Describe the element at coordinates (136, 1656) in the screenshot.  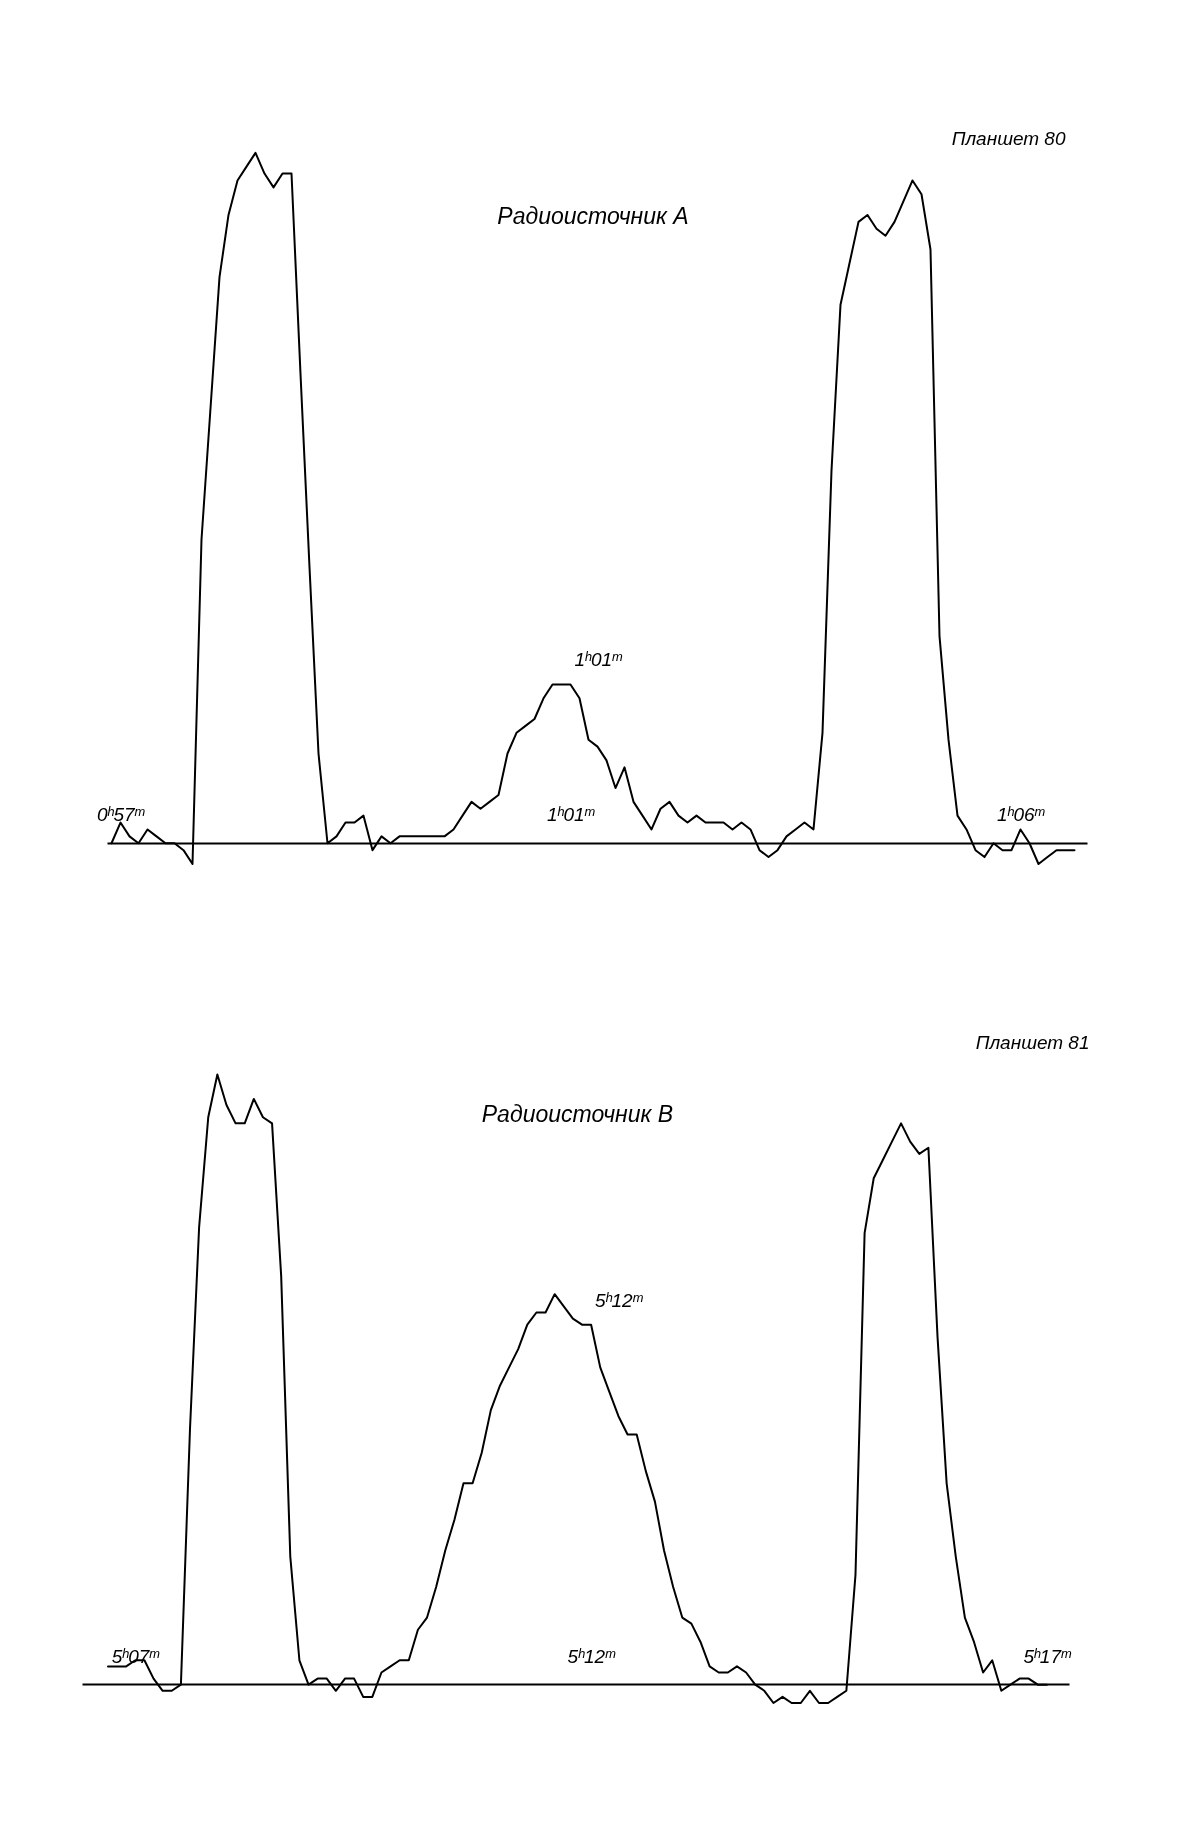
I see `x-tick-label: 5ʰ07ᵐ` at that location.